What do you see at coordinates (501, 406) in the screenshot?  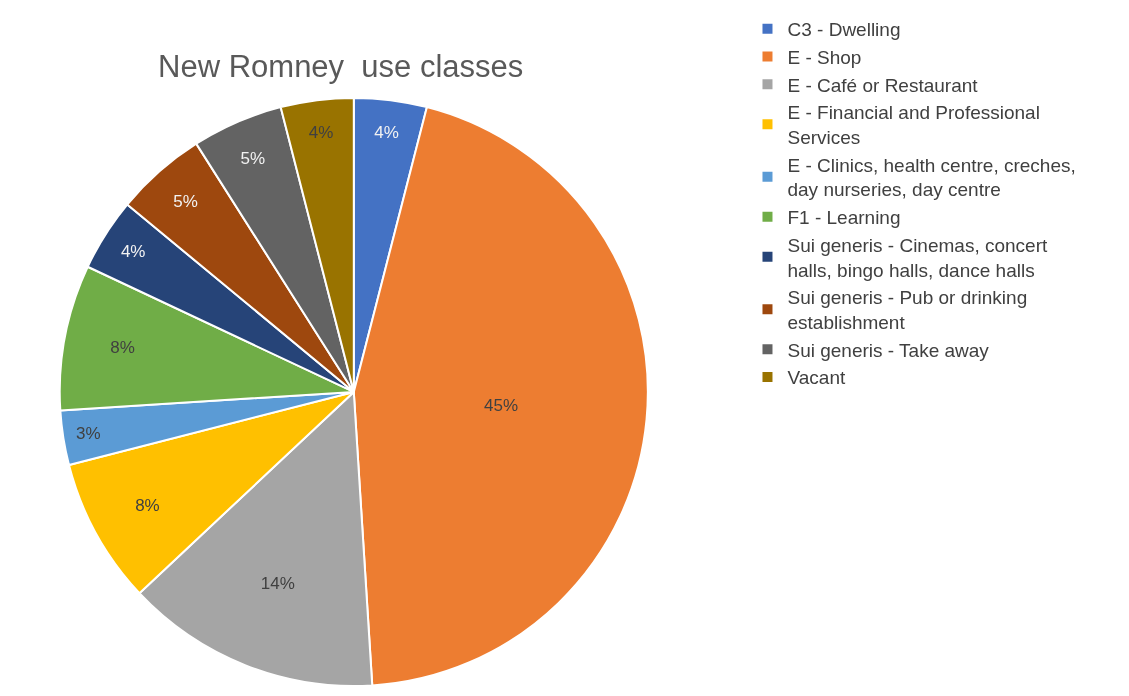 I see `data-label: 45%` at bounding box center [501, 406].